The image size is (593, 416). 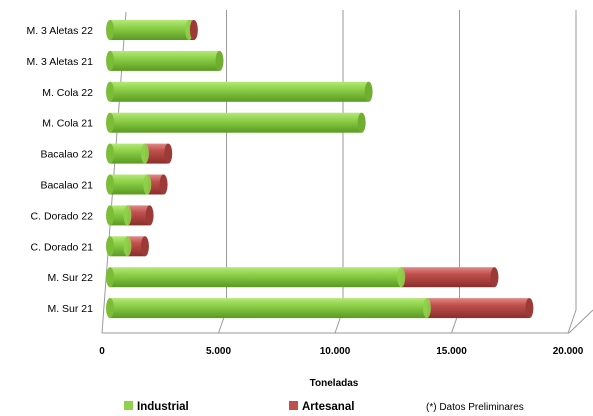 What do you see at coordinates (62, 216) in the screenshot?
I see `category-label: C. Dorado 22` at bounding box center [62, 216].